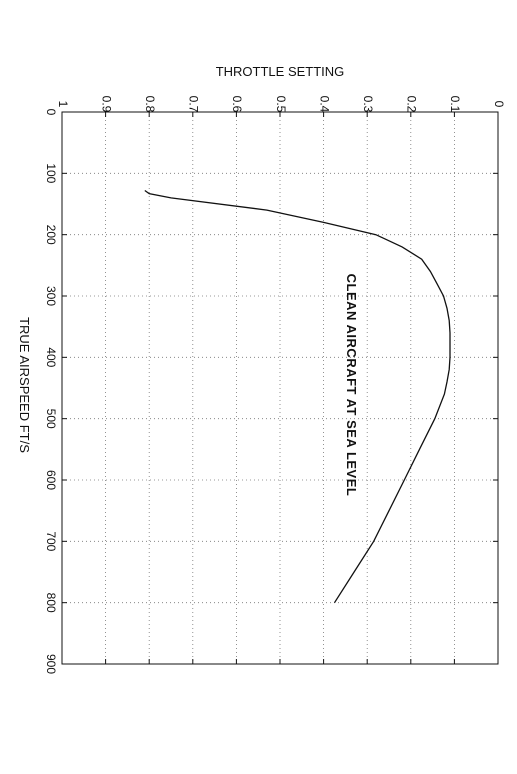 This screenshot has width=517, height=774. What do you see at coordinates (280, 71) in the screenshot?
I see `y-axis-label: THROTTLE SETTING` at bounding box center [280, 71].